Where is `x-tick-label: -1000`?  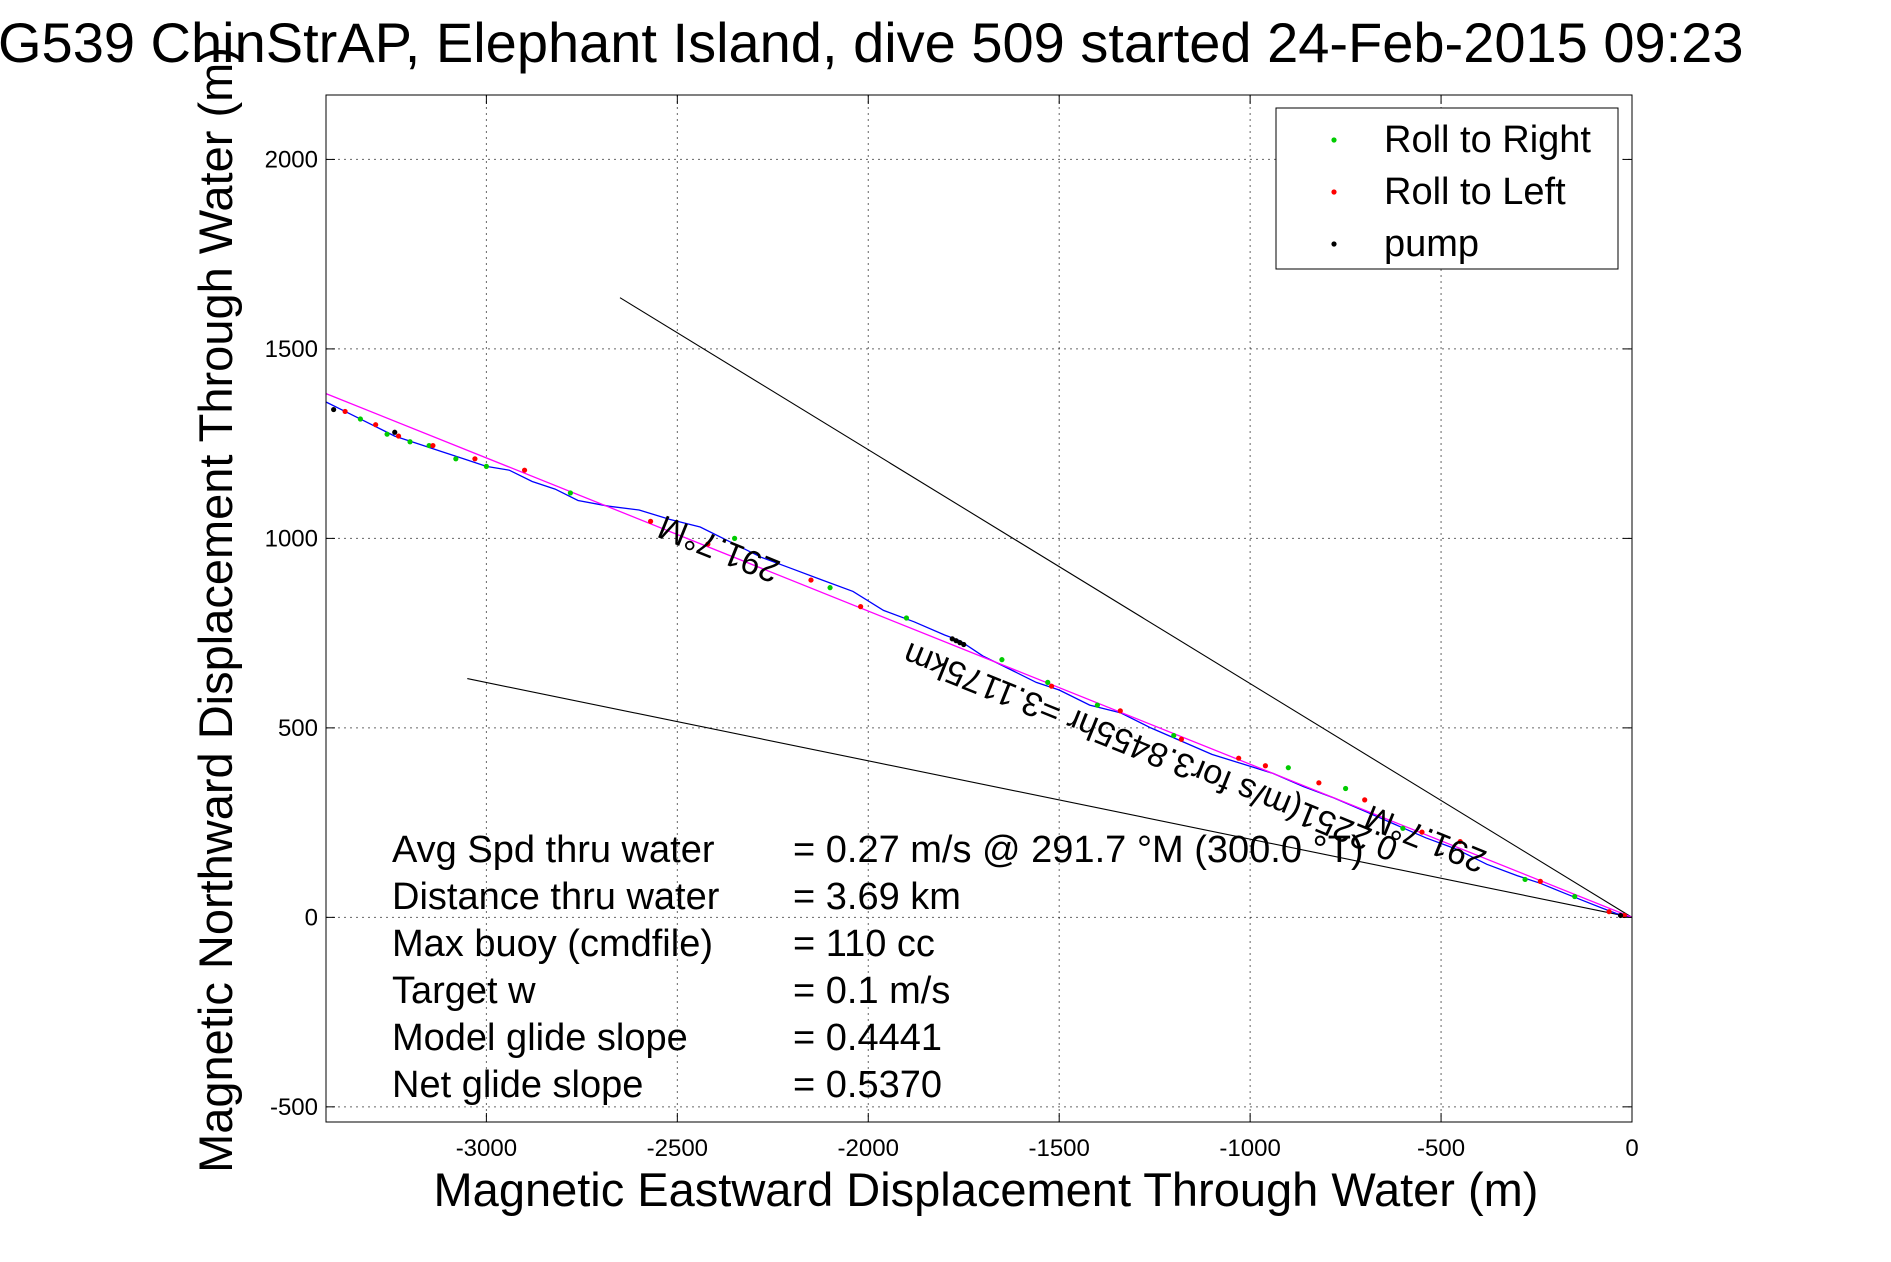
x-tick-label: -1000 is located at coordinates (1249, 1148).